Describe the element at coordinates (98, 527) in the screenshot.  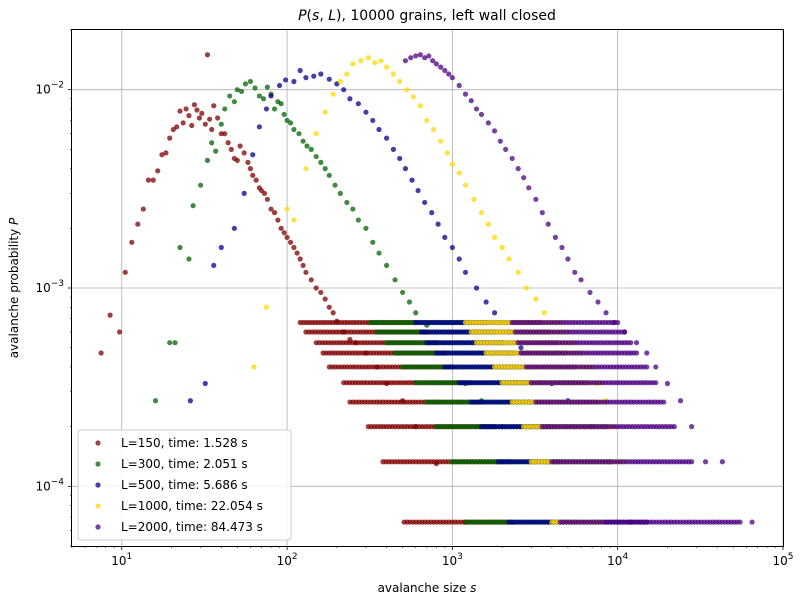
I see `legend-marker` at that location.